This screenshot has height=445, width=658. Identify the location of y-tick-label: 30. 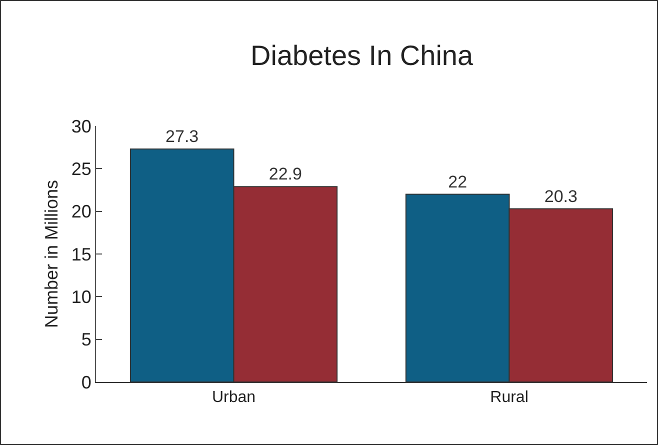
(81, 126).